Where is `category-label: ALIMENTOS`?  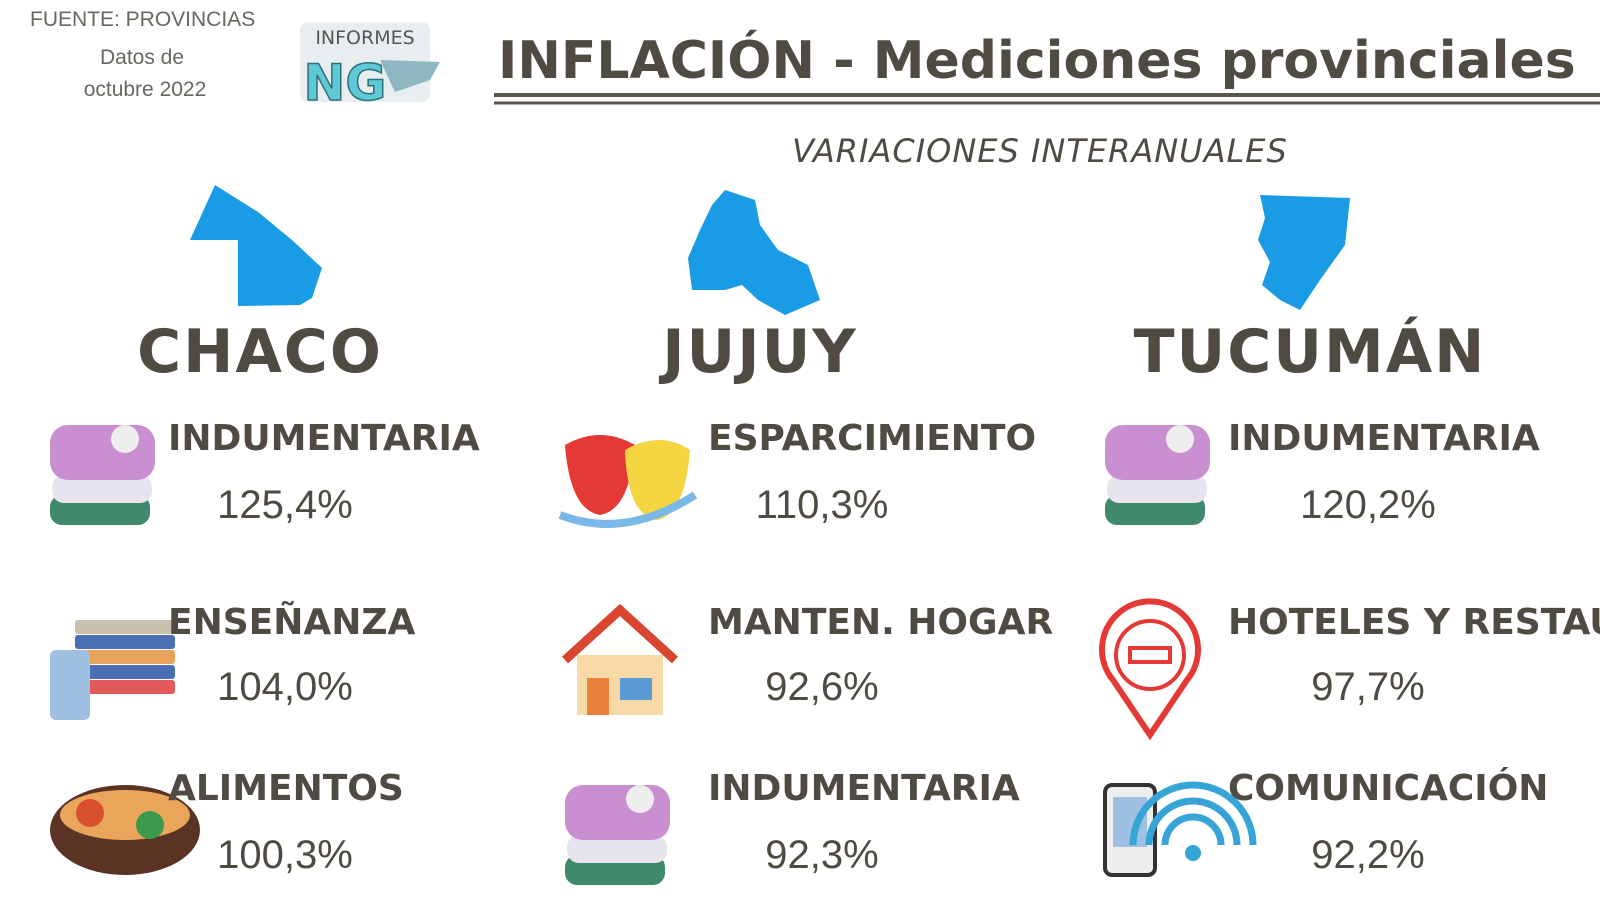
category-label: ALIMENTOS is located at coordinates (286, 788).